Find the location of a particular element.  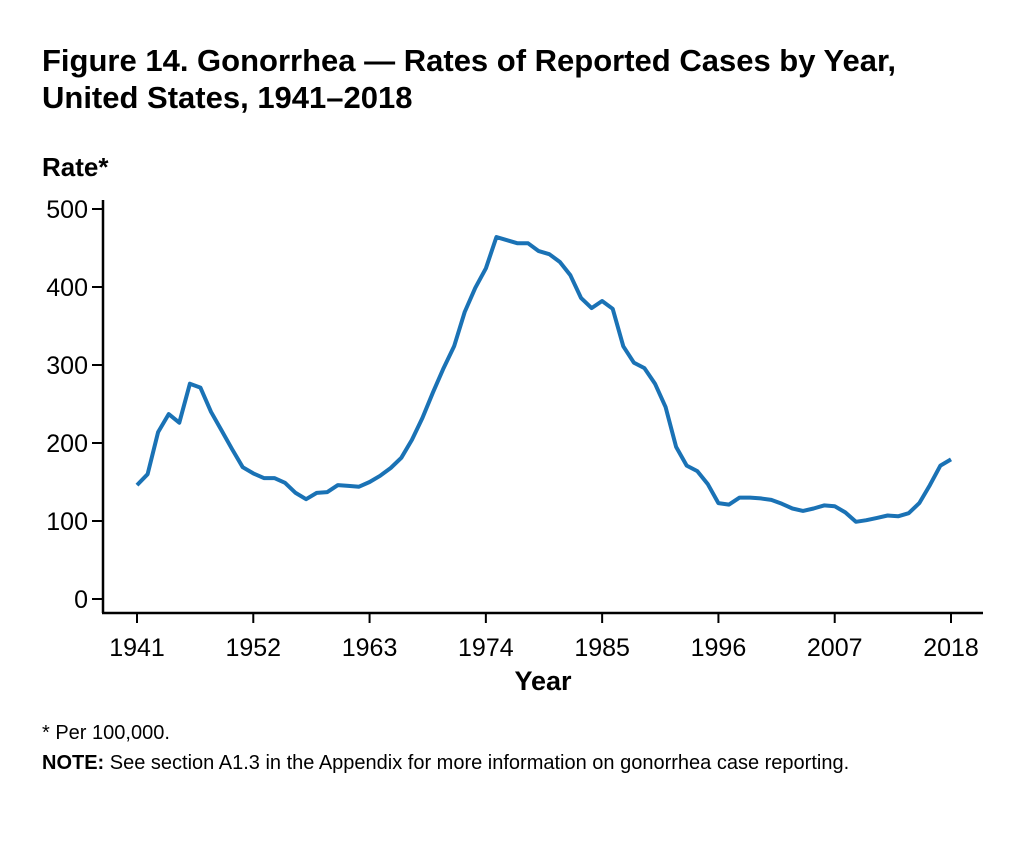

x-tick-label: 1974 is located at coordinates (486, 648).